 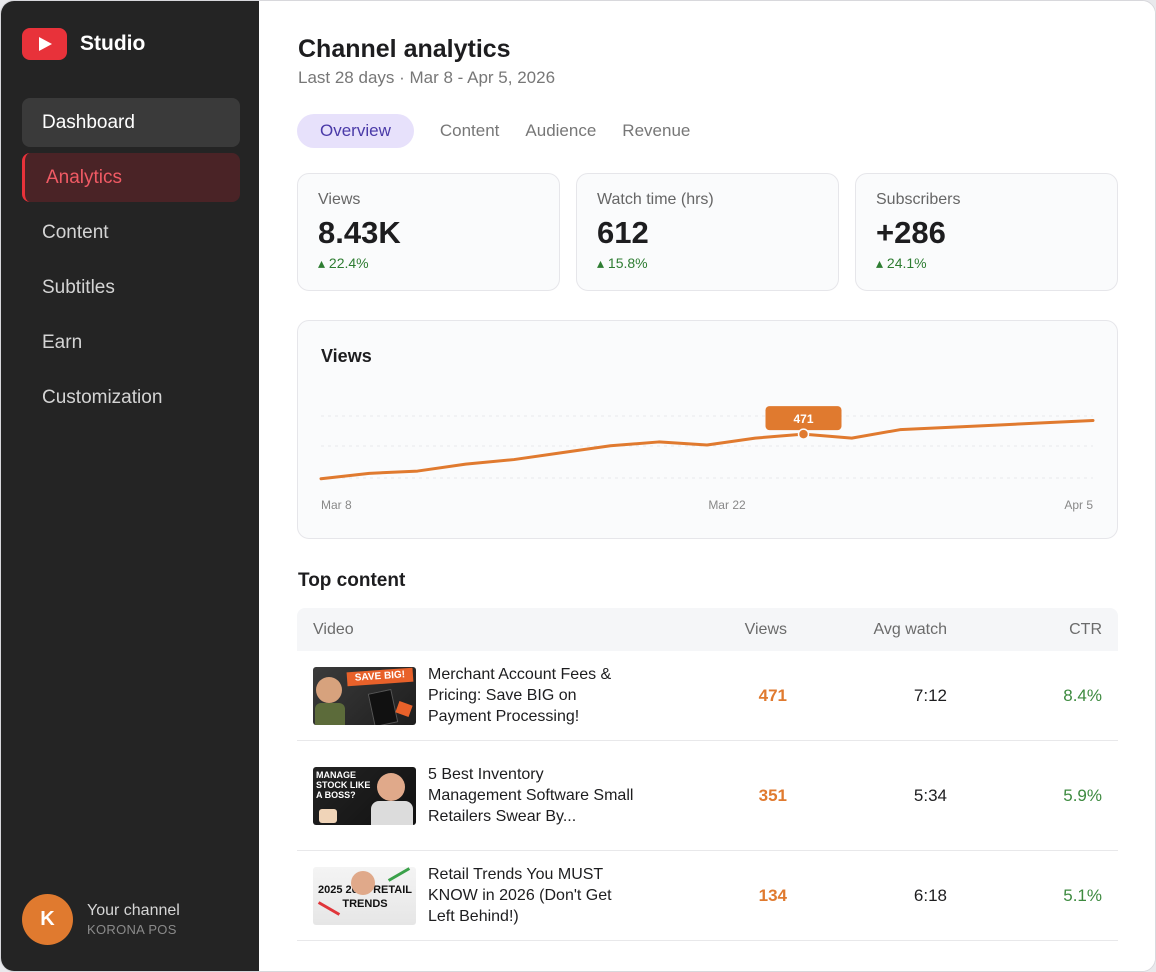 What do you see at coordinates (132, 929) in the screenshot?
I see `channel-name: KORONA POS` at bounding box center [132, 929].